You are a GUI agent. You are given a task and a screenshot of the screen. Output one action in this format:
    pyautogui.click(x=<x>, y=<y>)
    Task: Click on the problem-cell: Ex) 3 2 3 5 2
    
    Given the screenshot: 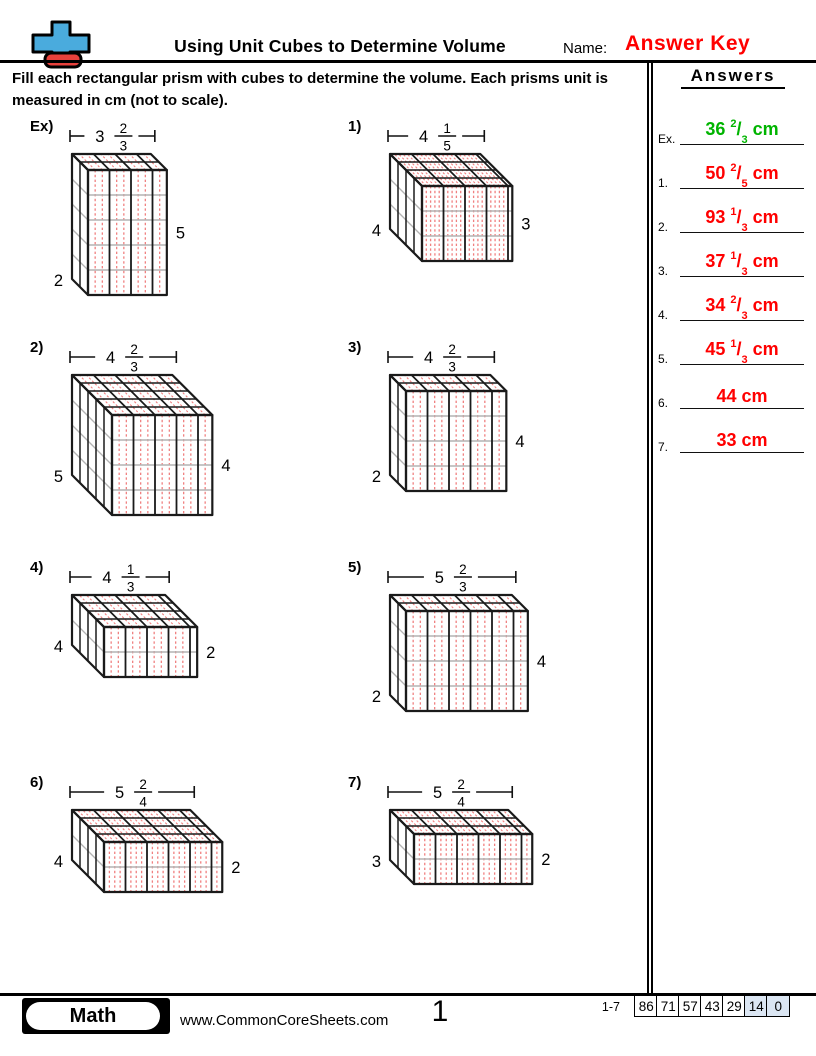 What is the action you would take?
    pyautogui.click(x=171, y=222)
    